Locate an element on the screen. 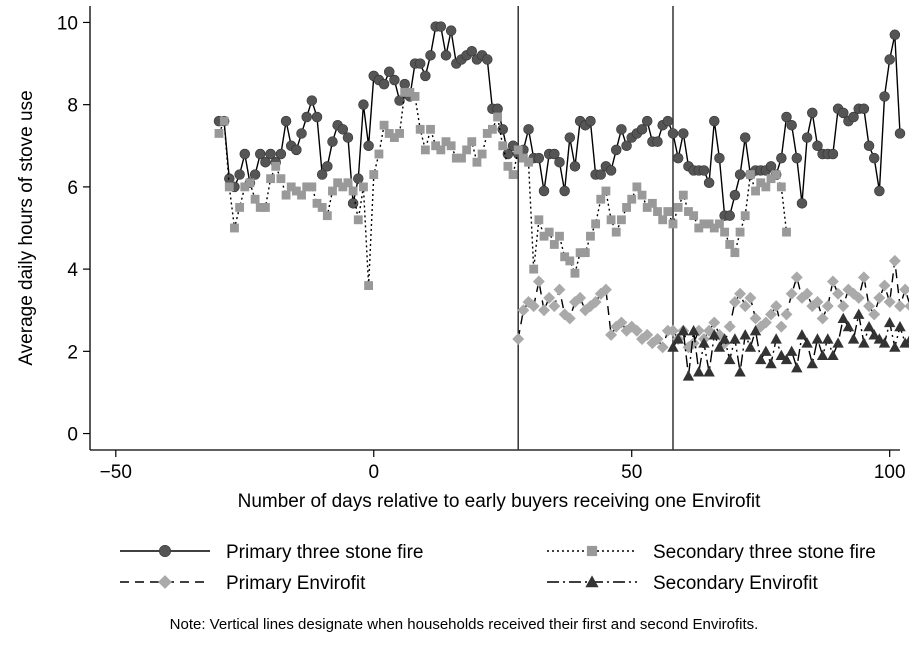  legend-label: Primary three stone fire is located at coordinates (324, 552).